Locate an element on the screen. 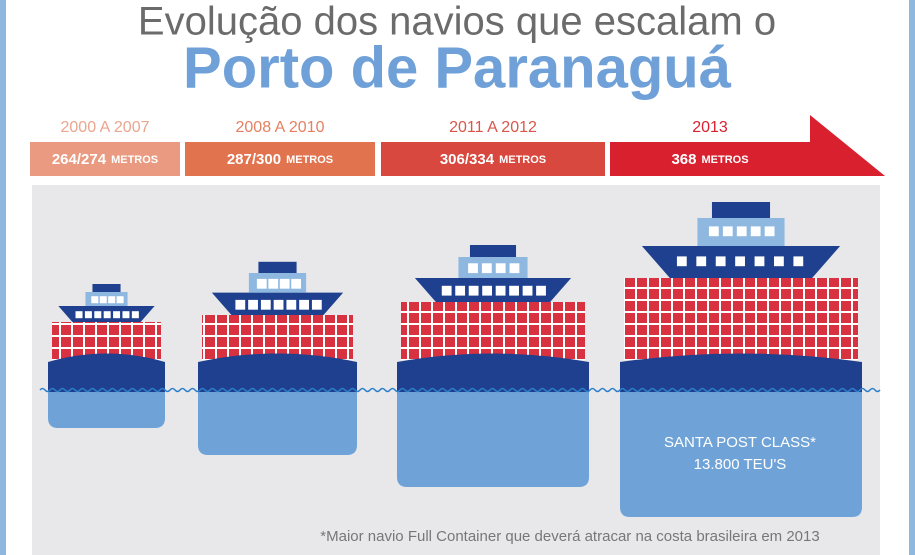 Image resolution: width=915 pixels, height=555 pixels. length-label: 306/334 METROS is located at coordinates (493, 159).